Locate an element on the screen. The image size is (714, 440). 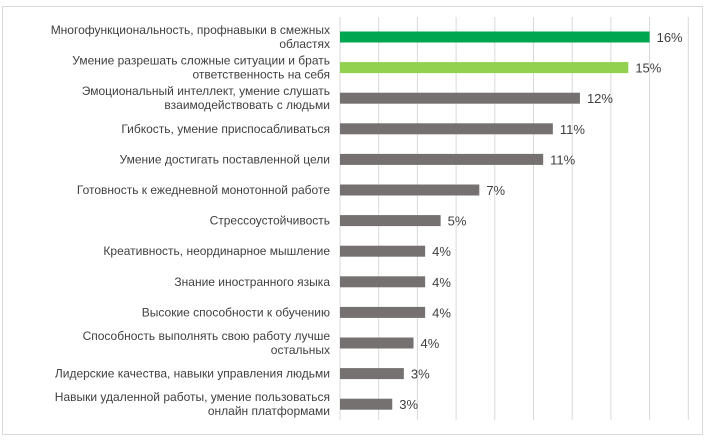
category-label: Способность выполнять свою работу лучше is located at coordinates (207, 336).